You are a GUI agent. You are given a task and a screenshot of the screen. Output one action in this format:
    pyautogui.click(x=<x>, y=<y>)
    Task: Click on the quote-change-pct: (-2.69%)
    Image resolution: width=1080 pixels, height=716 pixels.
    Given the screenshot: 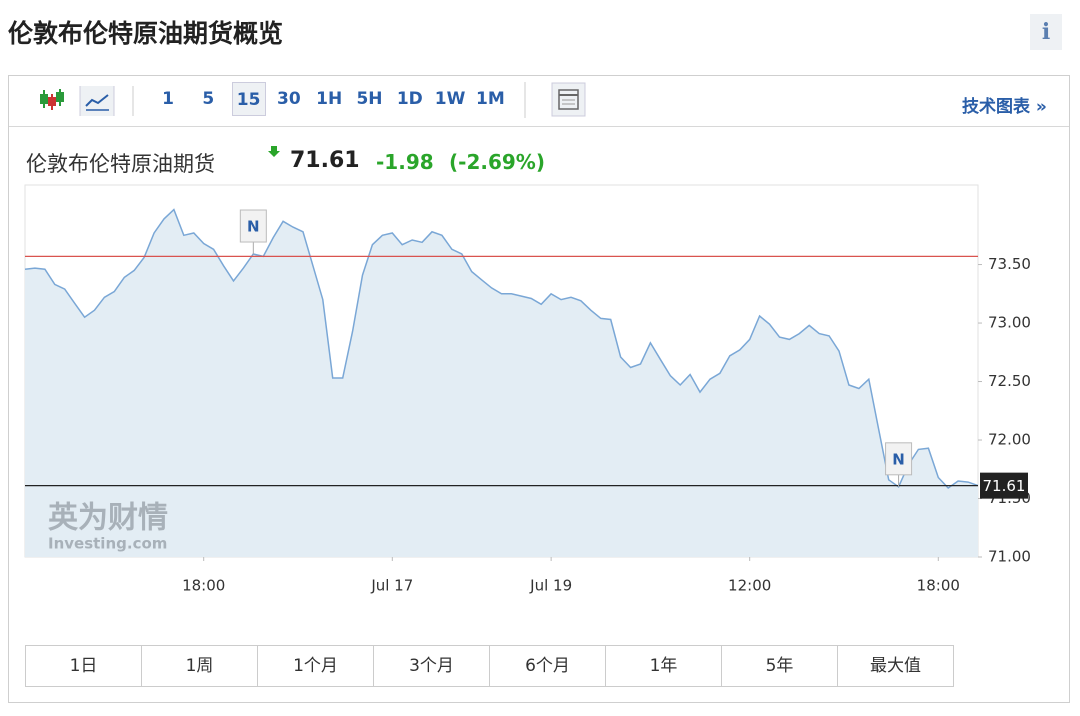 What is the action you would take?
    pyautogui.click(x=497, y=162)
    